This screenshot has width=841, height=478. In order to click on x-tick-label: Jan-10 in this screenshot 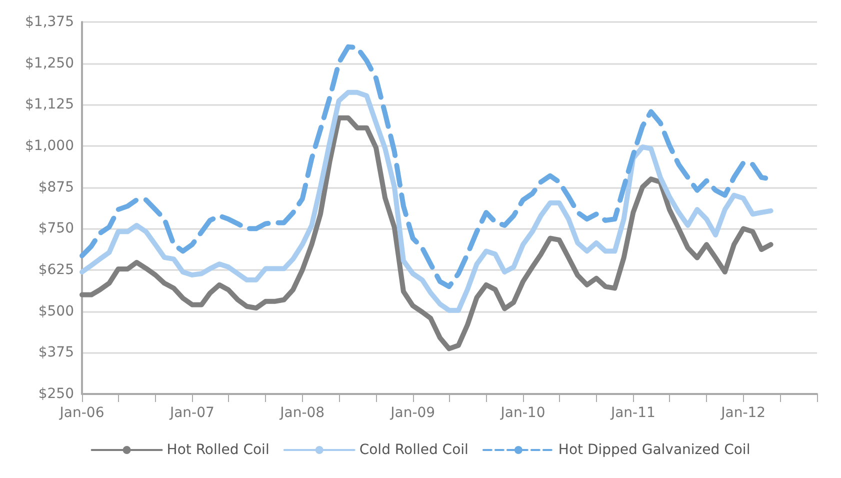, I will do `click(523, 413)`.